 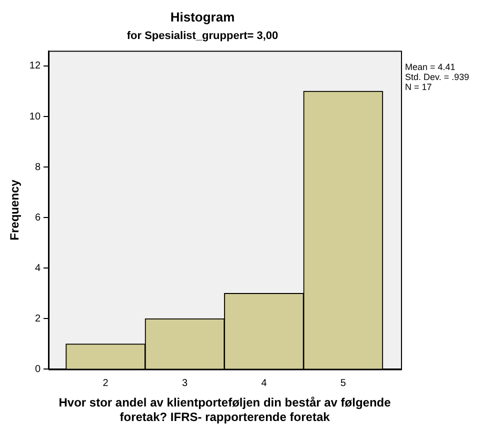 What do you see at coordinates (185, 383) in the screenshot?
I see `x-tick-label: 3` at bounding box center [185, 383].